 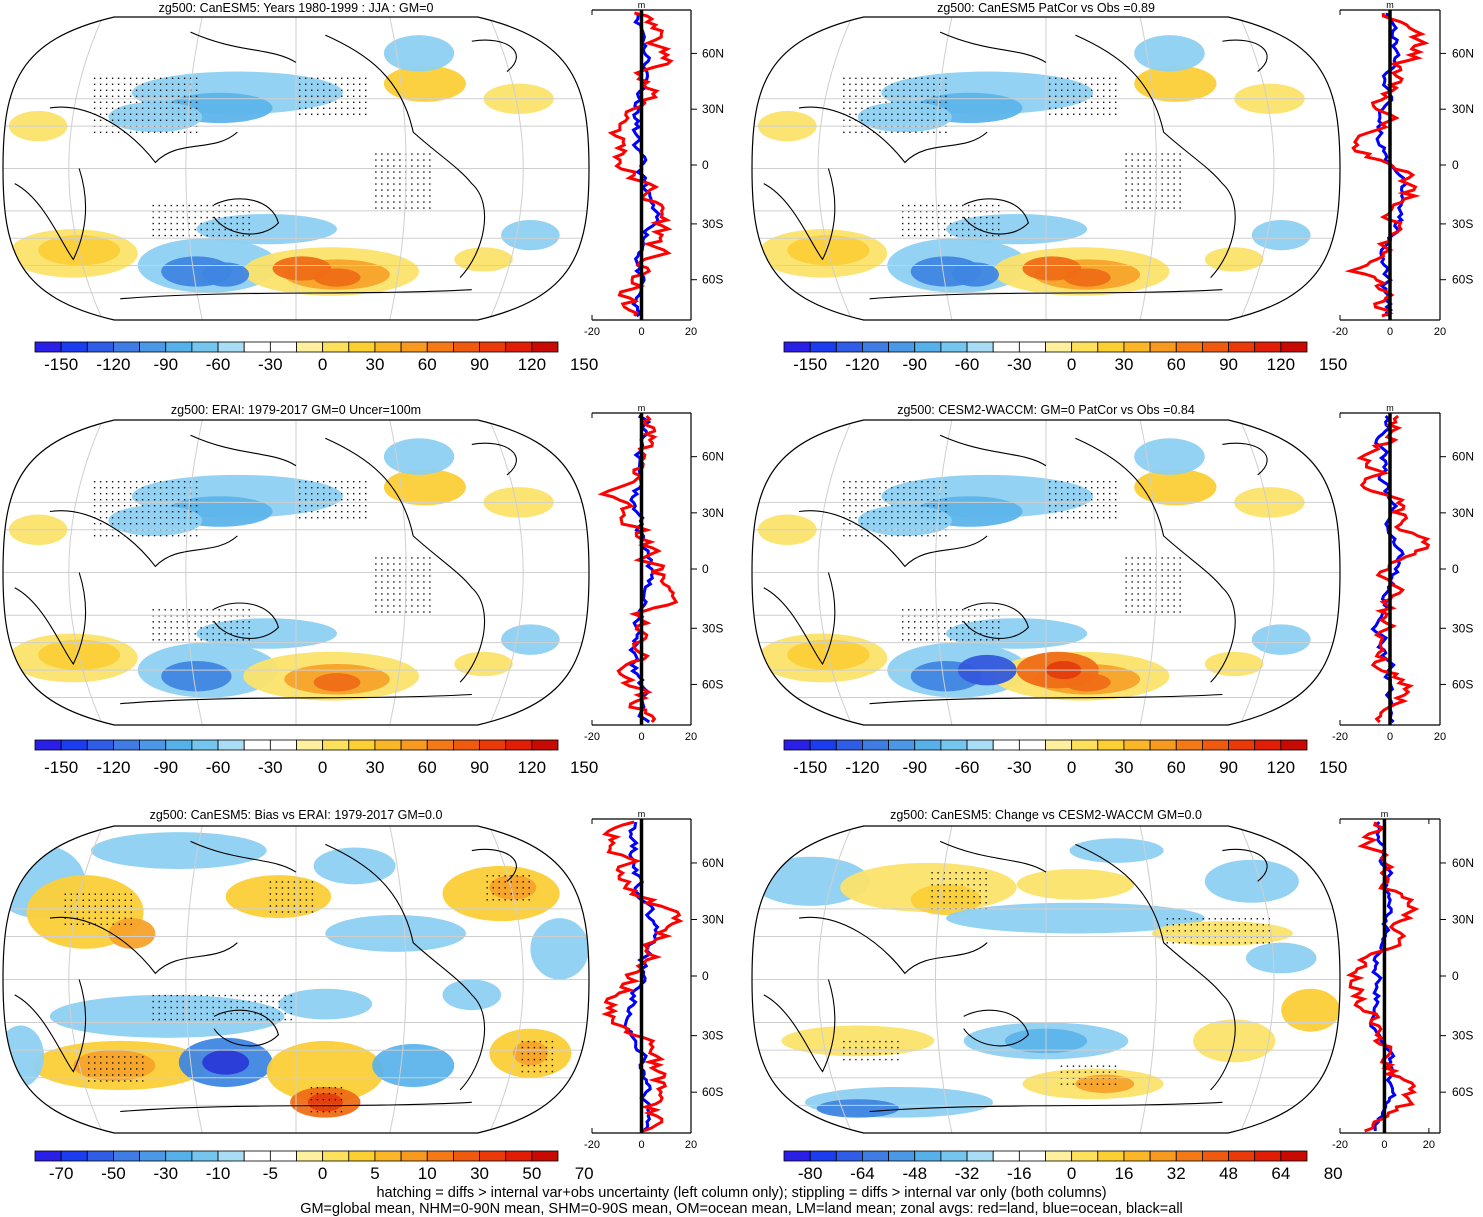 What do you see at coordinates (1148, 168) in the screenshot?
I see `longitude-gridline` at bounding box center [1148, 168].